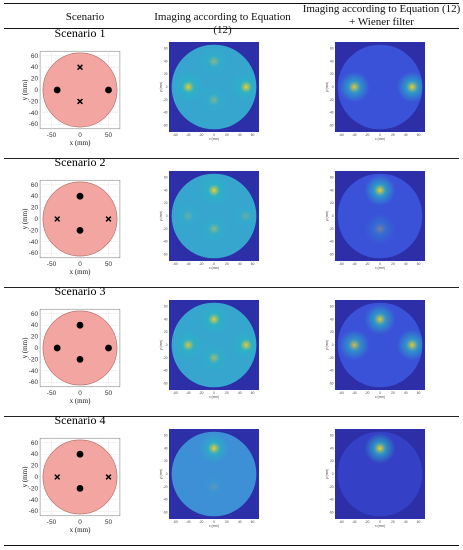  Describe the element at coordinates (231, 545) in the screenshot. I see `table-bottom-rule` at that location.